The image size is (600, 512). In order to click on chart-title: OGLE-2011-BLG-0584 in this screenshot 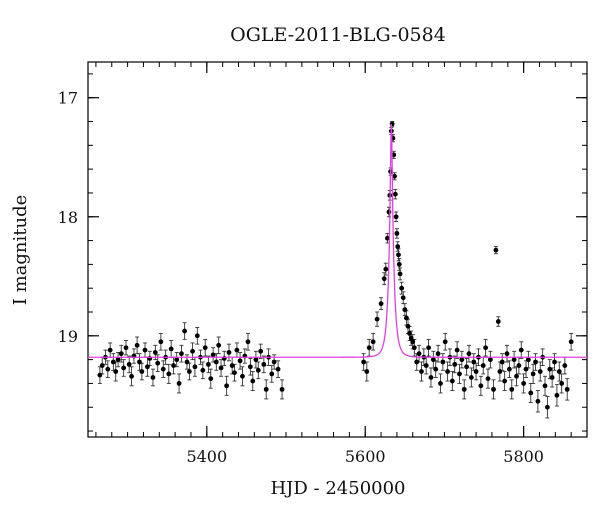, I will do `click(338, 35)`.